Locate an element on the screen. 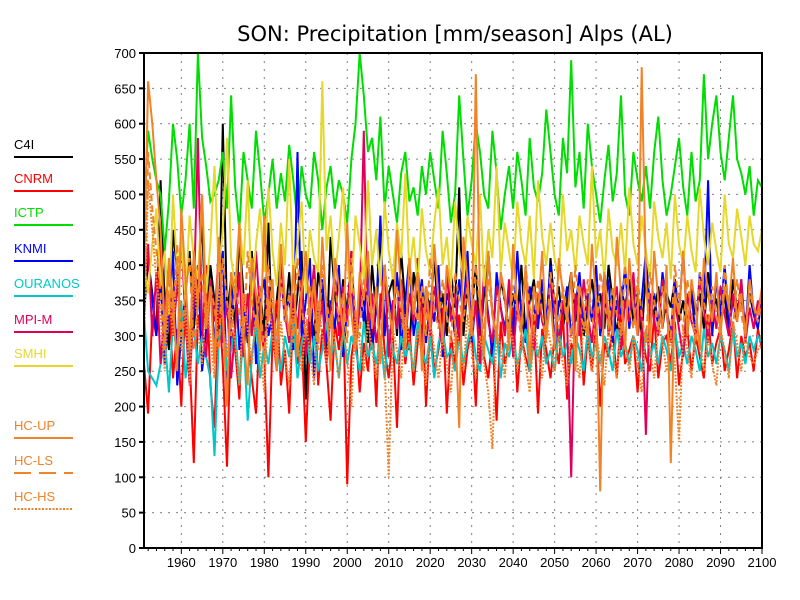 The height and width of the screenshot is (600, 800). chart-title: SON: Precipitation [mm/season] Alps (AL) is located at coordinates (455, 34).